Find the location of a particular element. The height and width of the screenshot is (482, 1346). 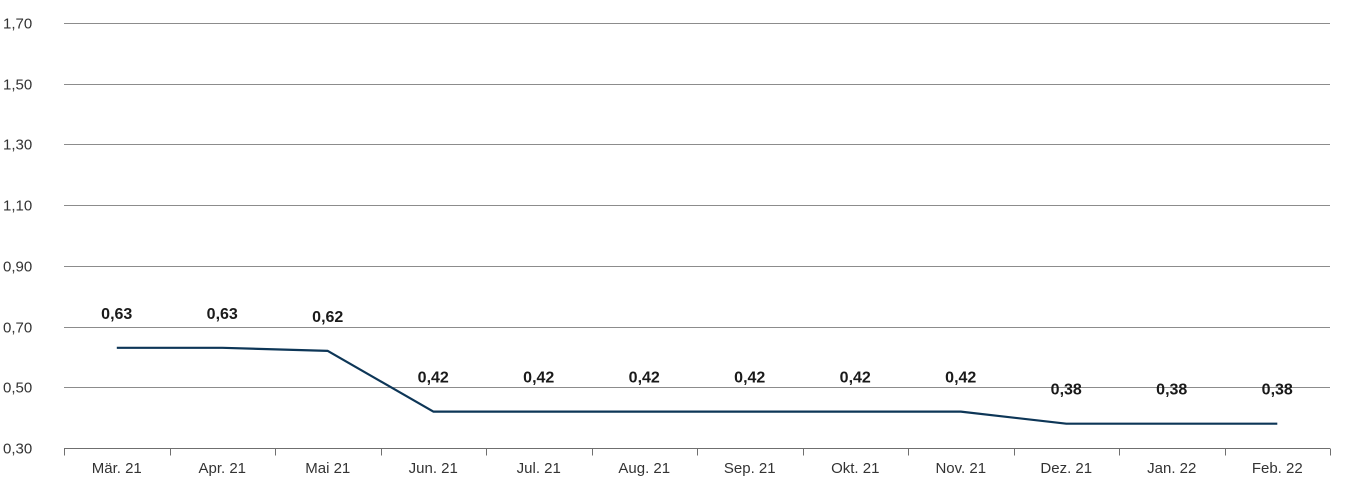

y-tick-label: 1,50 is located at coordinates (17, 85).